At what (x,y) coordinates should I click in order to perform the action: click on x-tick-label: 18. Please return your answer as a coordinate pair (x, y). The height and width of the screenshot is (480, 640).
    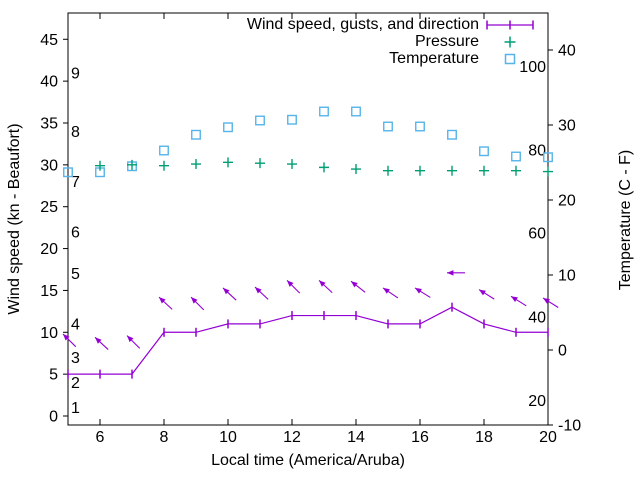
    Looking at the image, I should click on (484, 437).